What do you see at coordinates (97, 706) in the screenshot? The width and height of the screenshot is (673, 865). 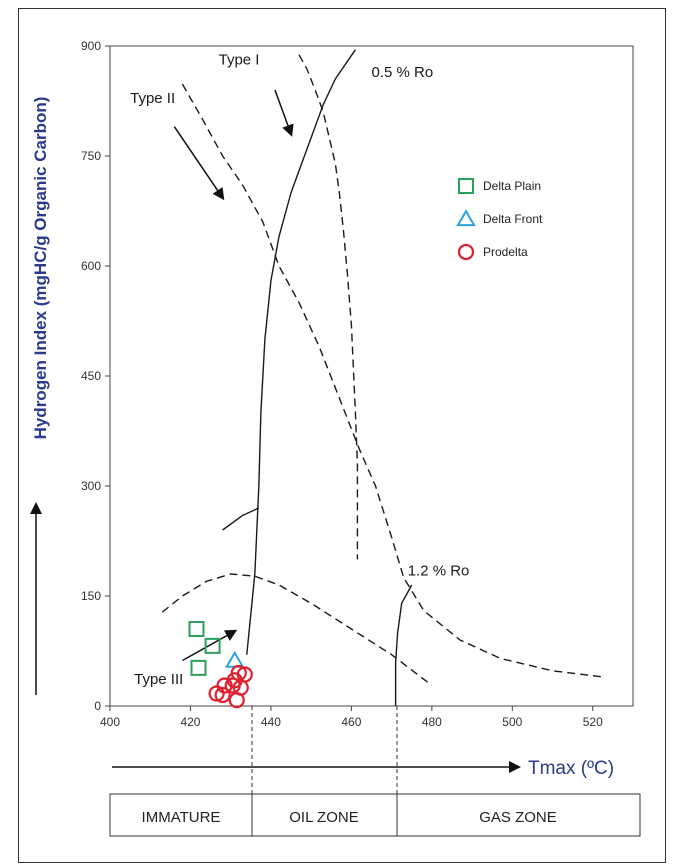 I see `y-tick-label: 0` at bounding box center [97, 706].